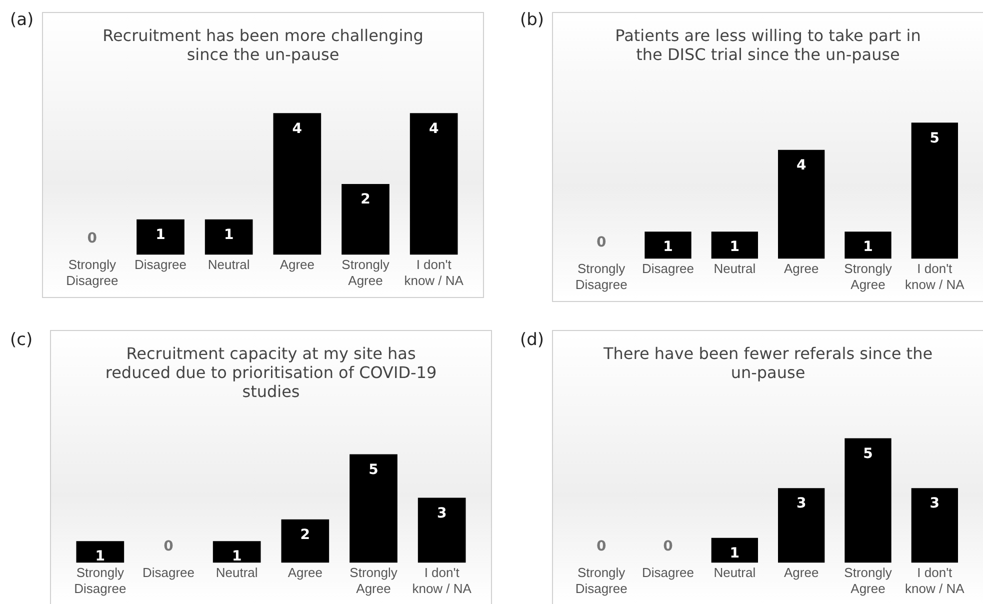  What do you see at coordinates (22, 20) in the screenshot?
I see `text: (a)` at bounding box center [22, 20].